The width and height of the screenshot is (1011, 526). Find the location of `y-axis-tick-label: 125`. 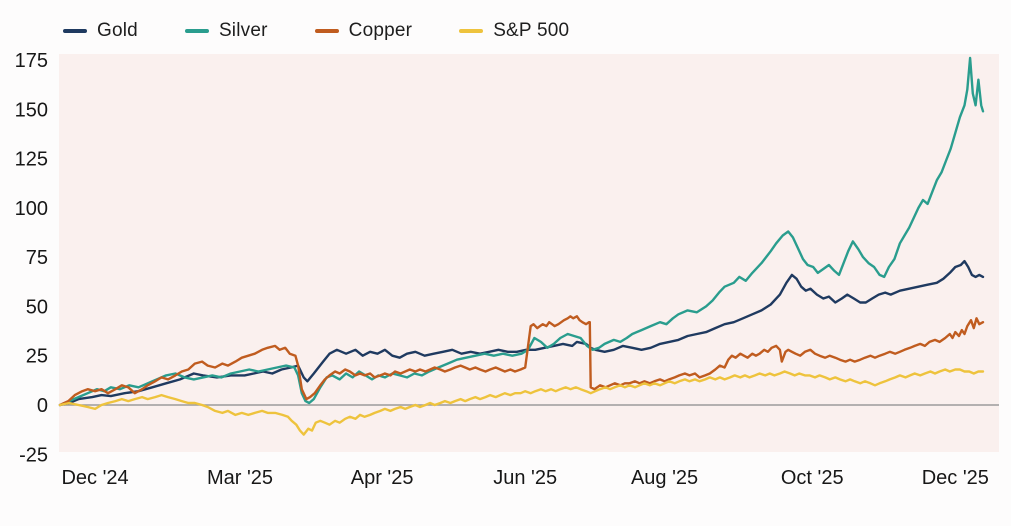

y-axis-tick-label: 125 is located at coordinates (31, 160).